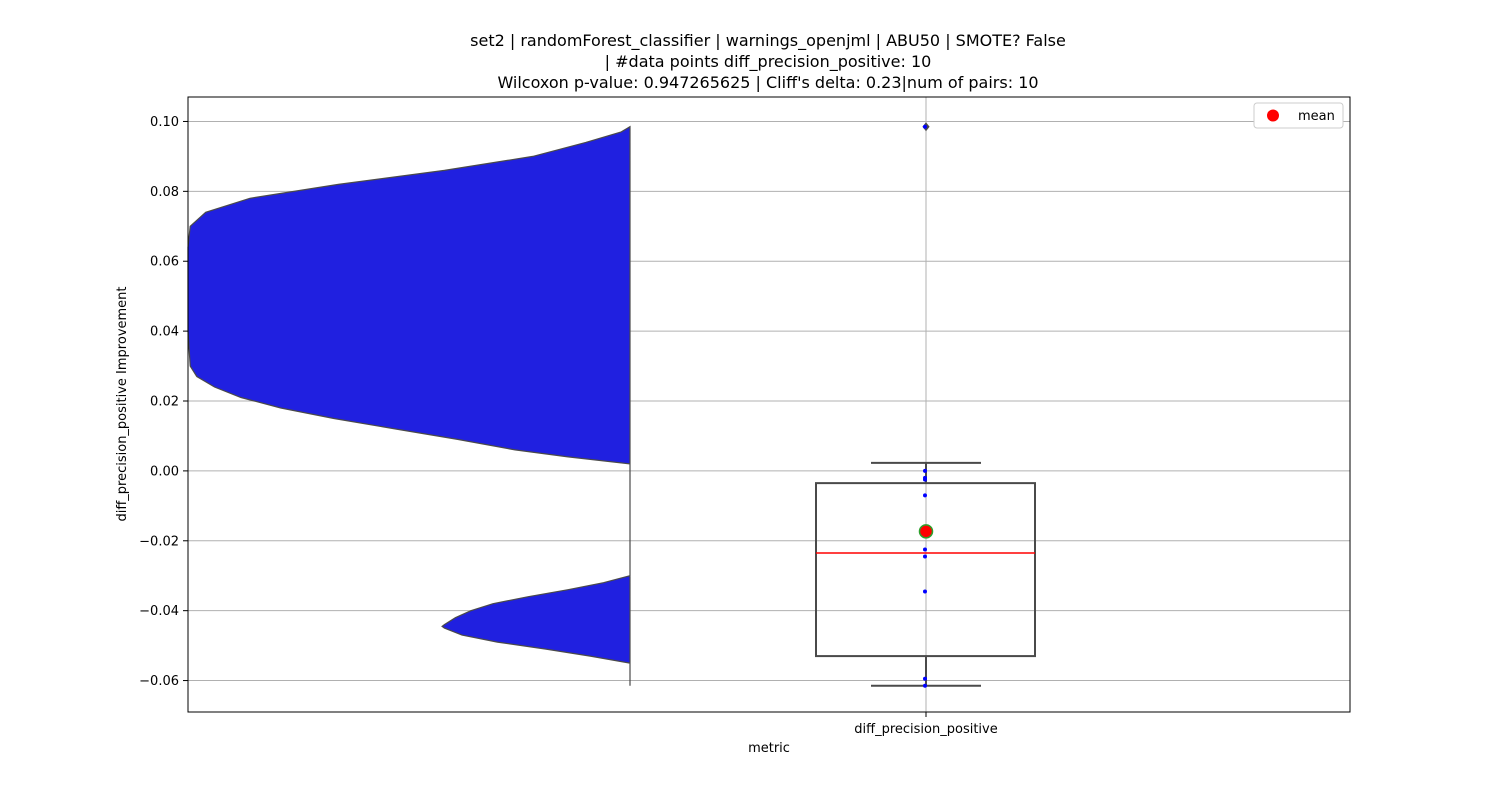 The width and height of the screenshot is (1500, 800). I want to click on y-axis-ticks: −0.06 −0.04 −0.02 0.00 0.02 0.04 0.06 0.08 0.10, so click(163, 402).